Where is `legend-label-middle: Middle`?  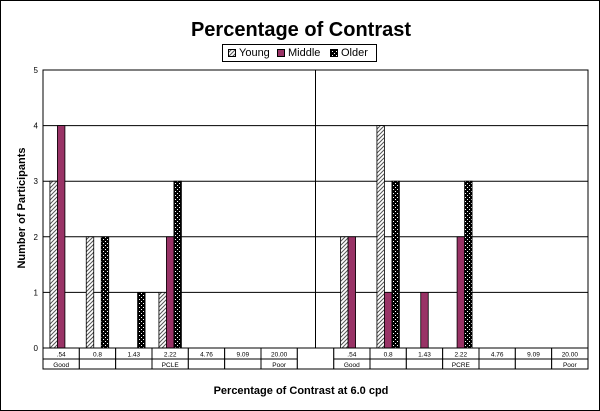
legend-label-middle: Middle is located at coordinates (304, 53).